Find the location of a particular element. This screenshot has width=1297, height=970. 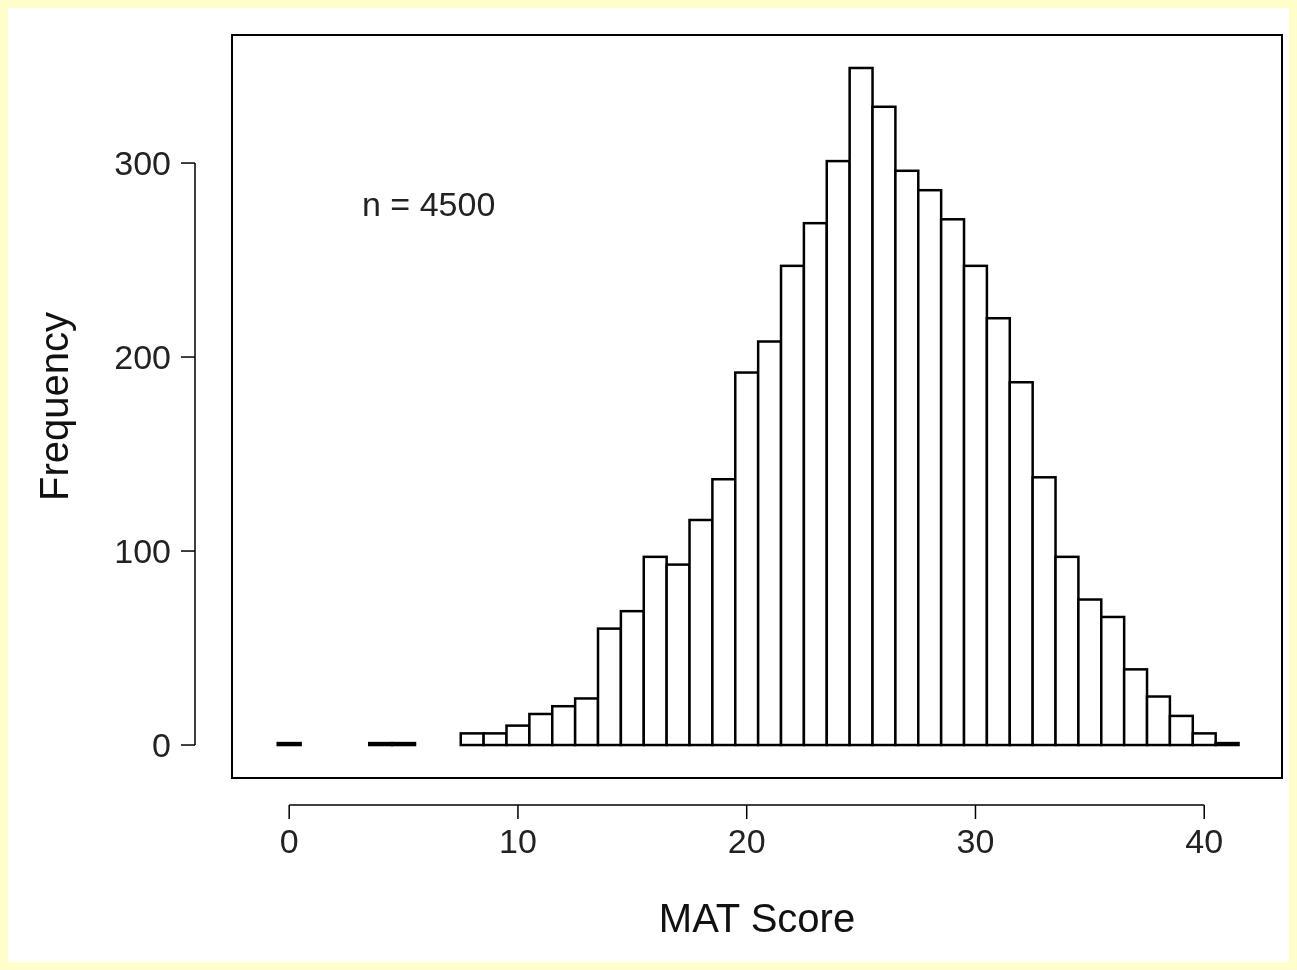

x-tick-label: 0 is located at coordinates (289, 841).